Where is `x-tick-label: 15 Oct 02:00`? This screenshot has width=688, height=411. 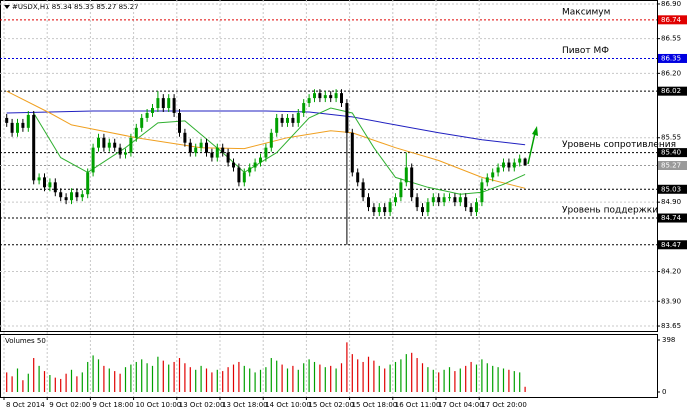 x-tick-label: 15 Oct 02:00 is located at coordinates (331, 405).